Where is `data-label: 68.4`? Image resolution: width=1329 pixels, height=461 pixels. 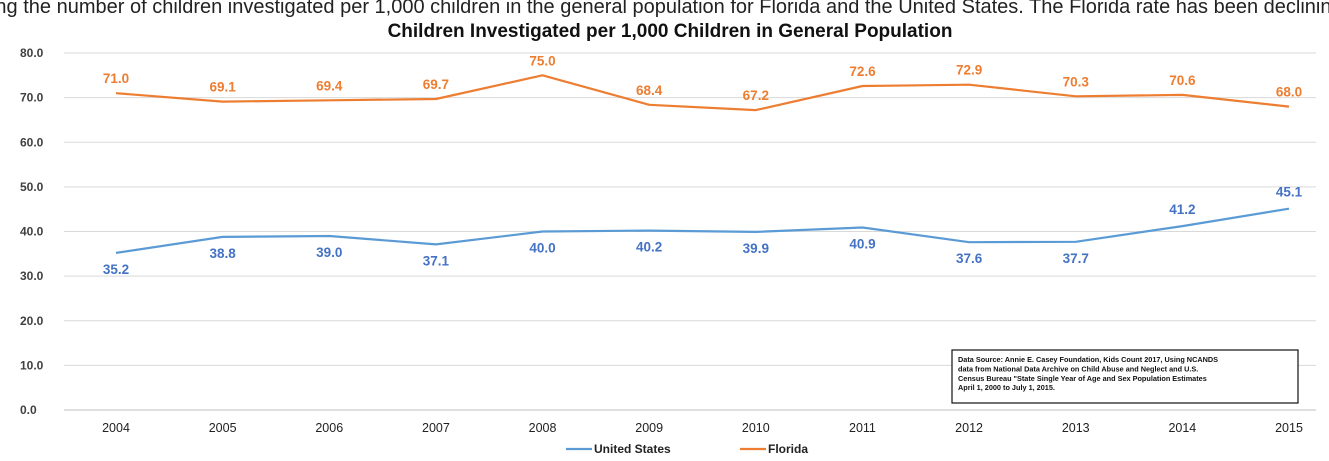 data-label: 68.4 is located at coordinates (649, 90).